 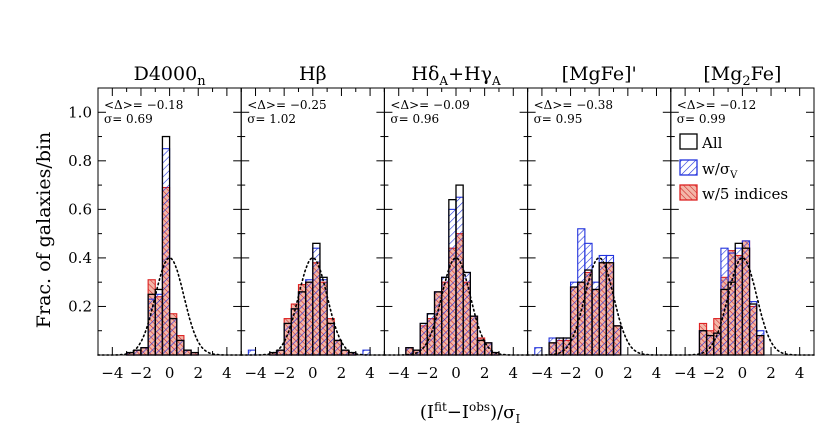 I want to click on stat-mean: <Δ>= −0.38, so click(x=573, y=105).